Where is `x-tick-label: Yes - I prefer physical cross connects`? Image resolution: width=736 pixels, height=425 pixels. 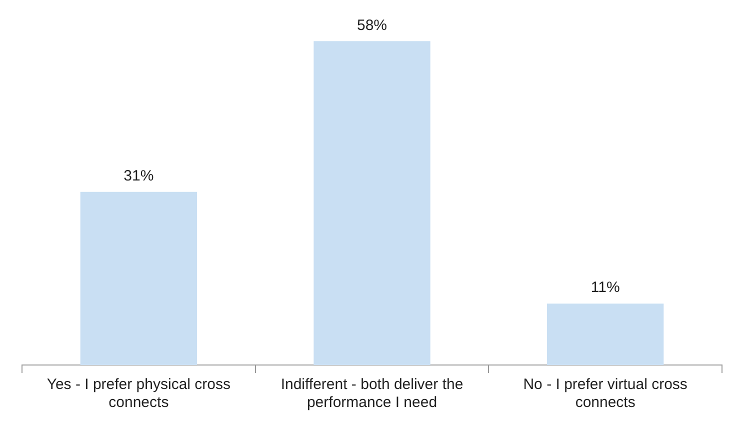
x-tick-label: Yes - I prefer physical cross connects is located at coordinates (138, 394).